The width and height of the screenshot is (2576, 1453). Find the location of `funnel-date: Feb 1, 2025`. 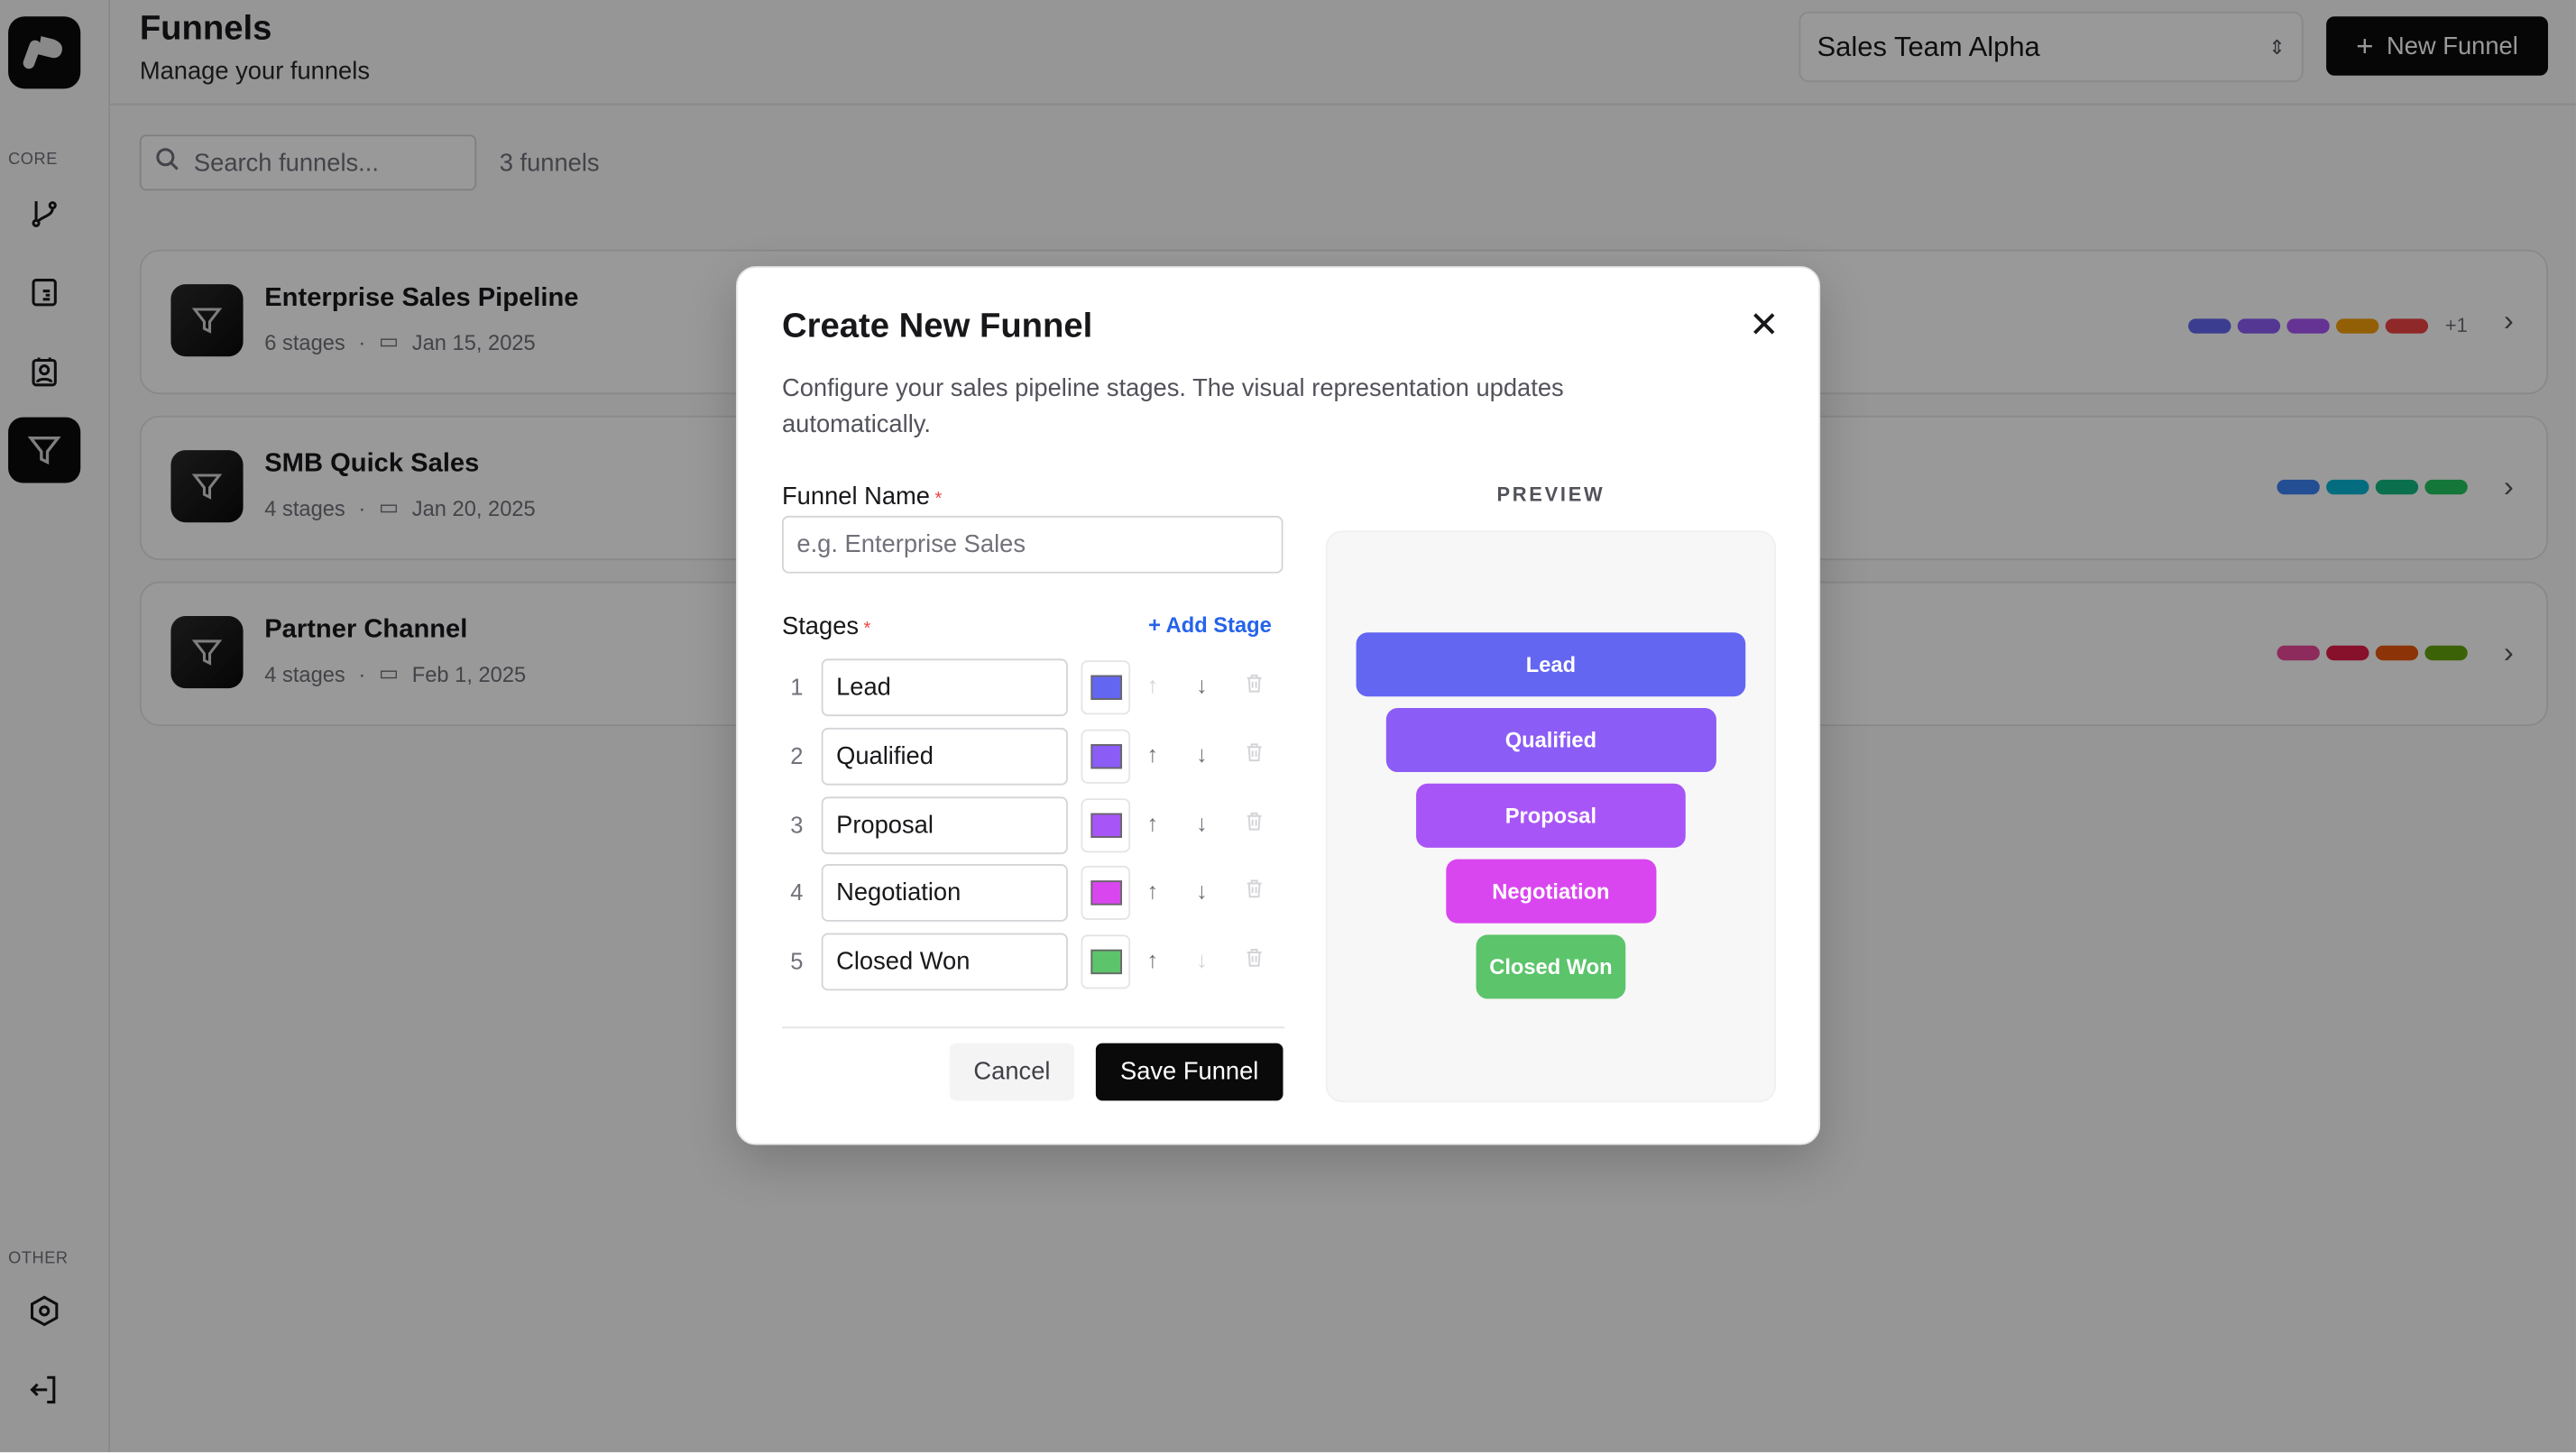

funnel-date: Feb 1, 2025 is located at coordinates (469, 673).